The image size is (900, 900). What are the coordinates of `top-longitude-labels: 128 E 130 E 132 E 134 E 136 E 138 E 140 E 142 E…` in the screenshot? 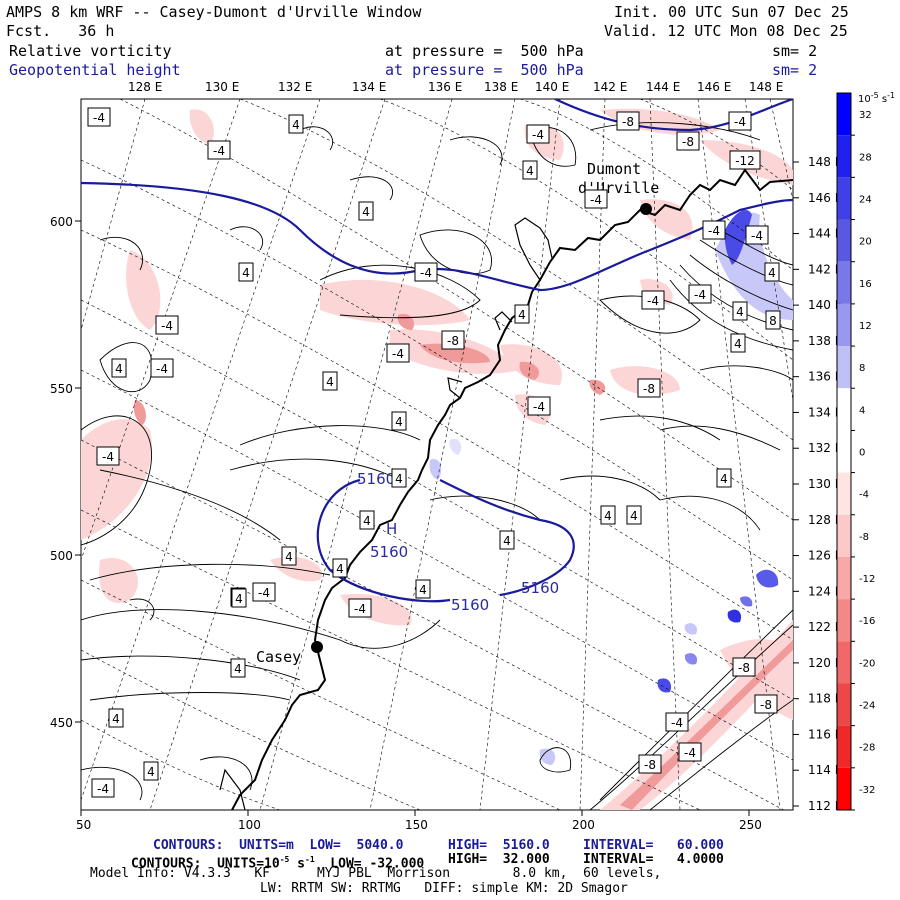 It's located at (455, 87).